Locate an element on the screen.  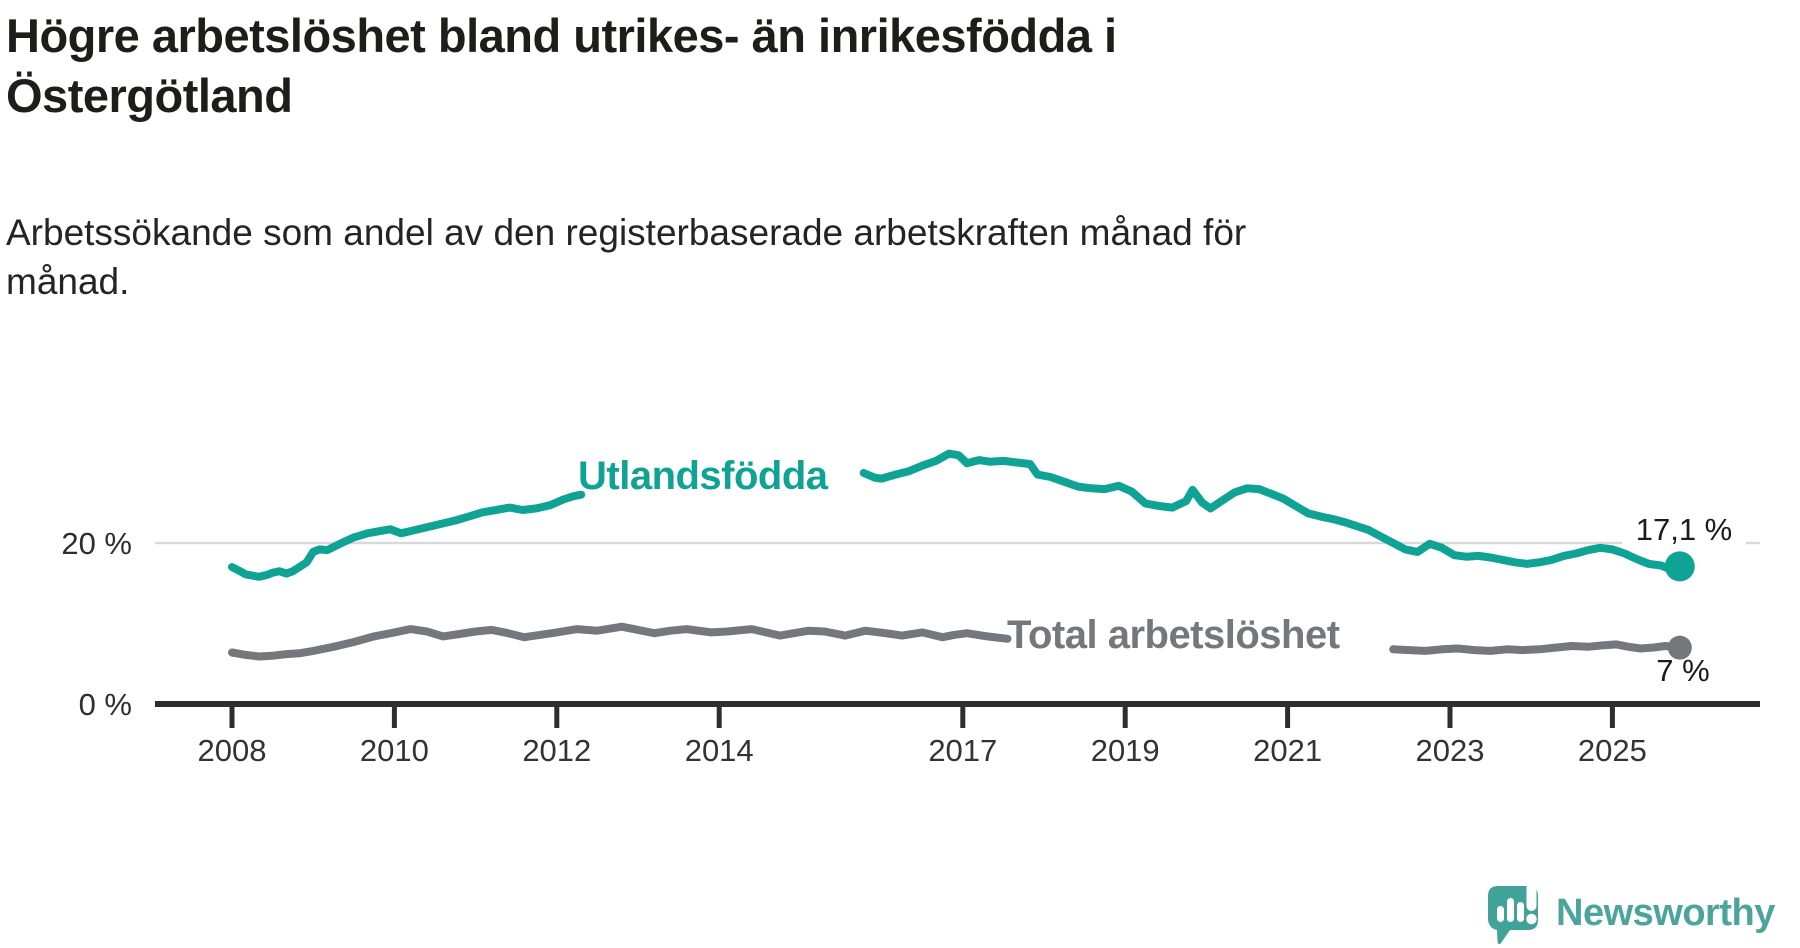
series-end-dot-utlandsfodda is located at coordinates (1679, 566).